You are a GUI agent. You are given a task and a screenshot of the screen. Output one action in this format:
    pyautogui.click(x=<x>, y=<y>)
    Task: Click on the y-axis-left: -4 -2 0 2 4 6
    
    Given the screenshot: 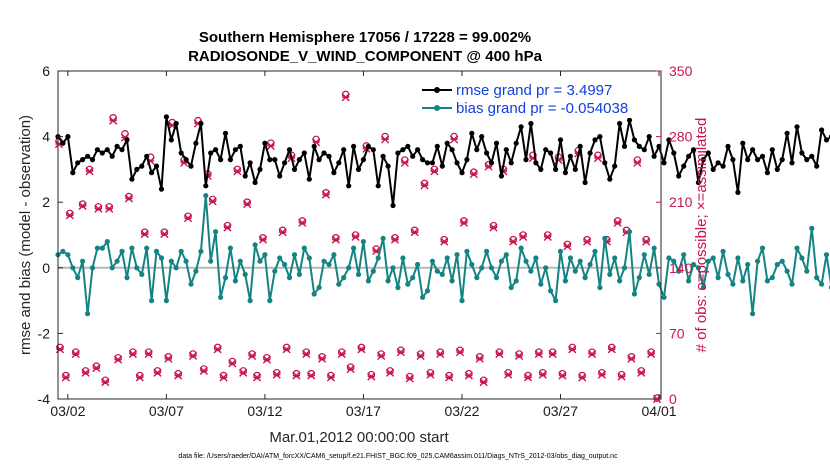 What is the action you would take?
    pyautogui.click(x=50, y=235)
    